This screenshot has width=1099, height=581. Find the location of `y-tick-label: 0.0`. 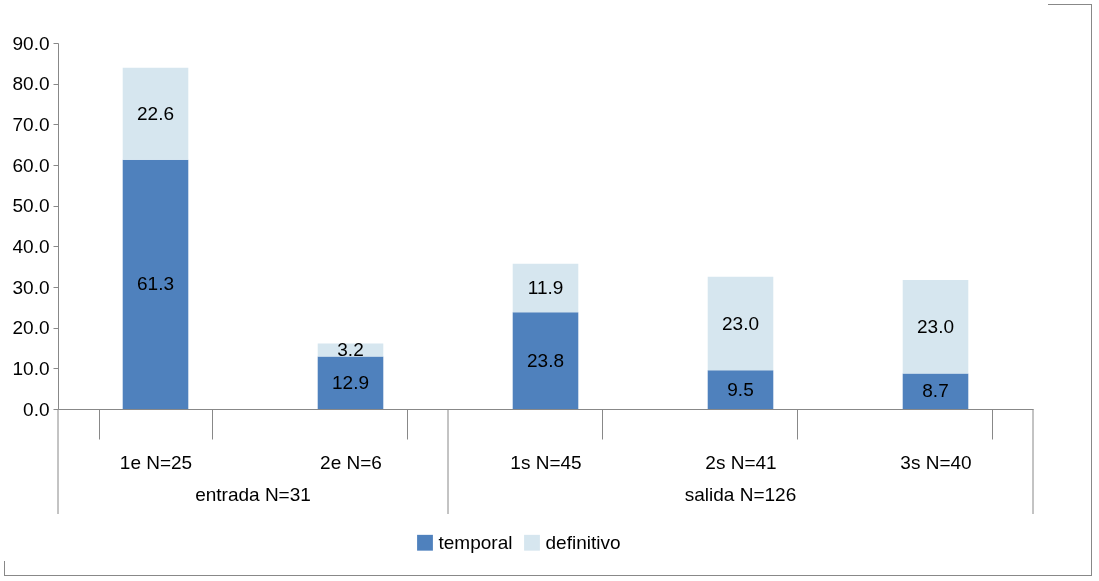

y-tick-label: 0.0 is located at coordinates (36, 409).